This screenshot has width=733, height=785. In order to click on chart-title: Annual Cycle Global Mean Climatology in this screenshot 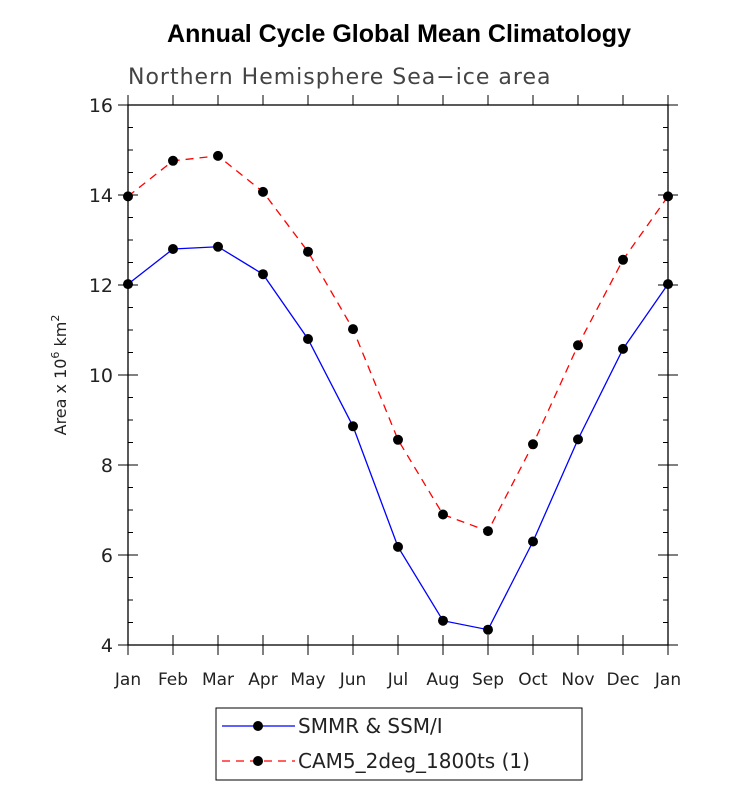, I will do `click(399, 34)`.